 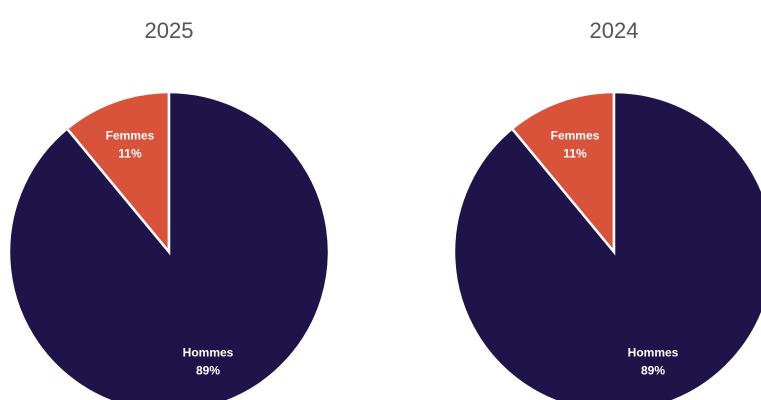 I want to click on chart-title: 2025, so click(x=169, y=30).